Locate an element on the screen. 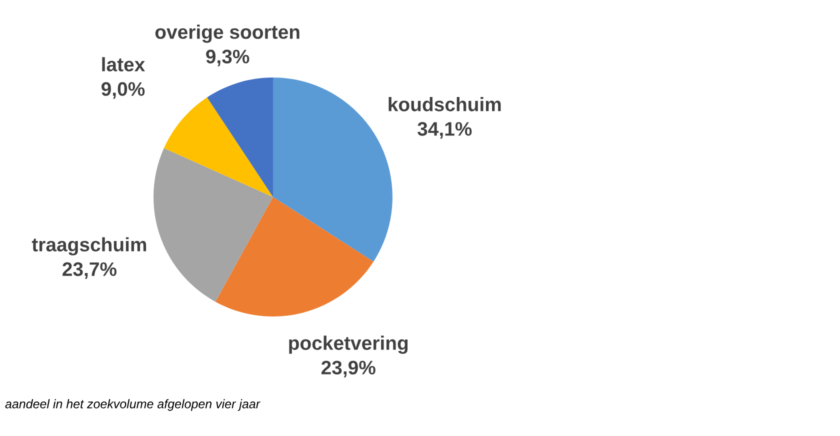 This screenshot has width=840, height=436. data-label: 23,9% is located at coordinates (348, 369).